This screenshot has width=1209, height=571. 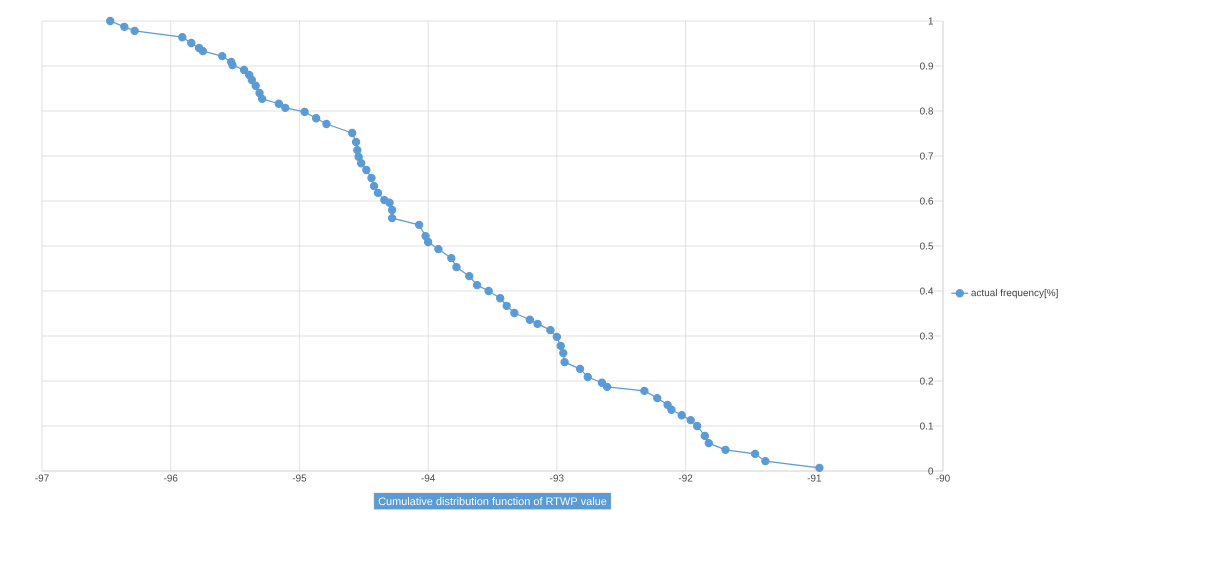 What do you see at coordinates (492, 501) in the screenshot?
I see `x-axis-title: Cumulative distribution function of RTWP value` at bounding box center [492, 501].